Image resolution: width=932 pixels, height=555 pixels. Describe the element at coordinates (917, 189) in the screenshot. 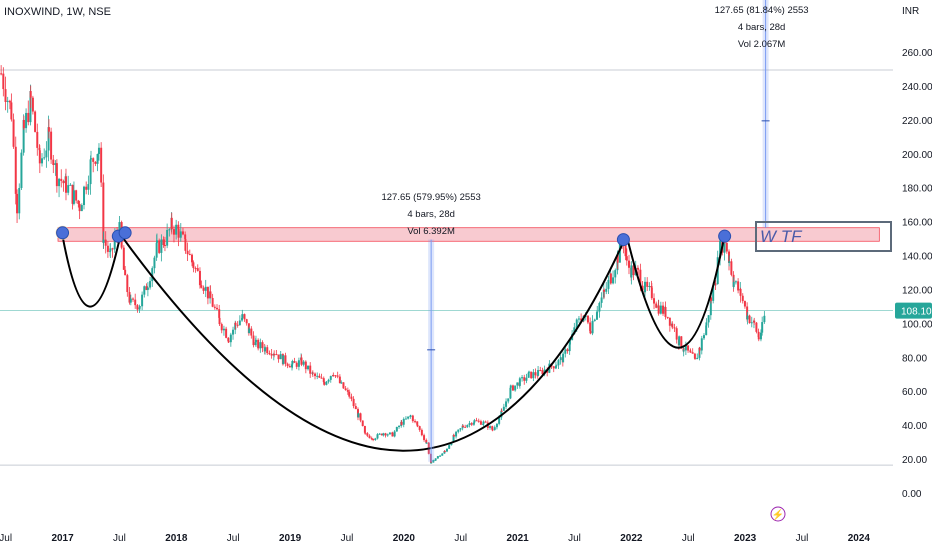

I see `y-tick-label: 180.00` at that location.